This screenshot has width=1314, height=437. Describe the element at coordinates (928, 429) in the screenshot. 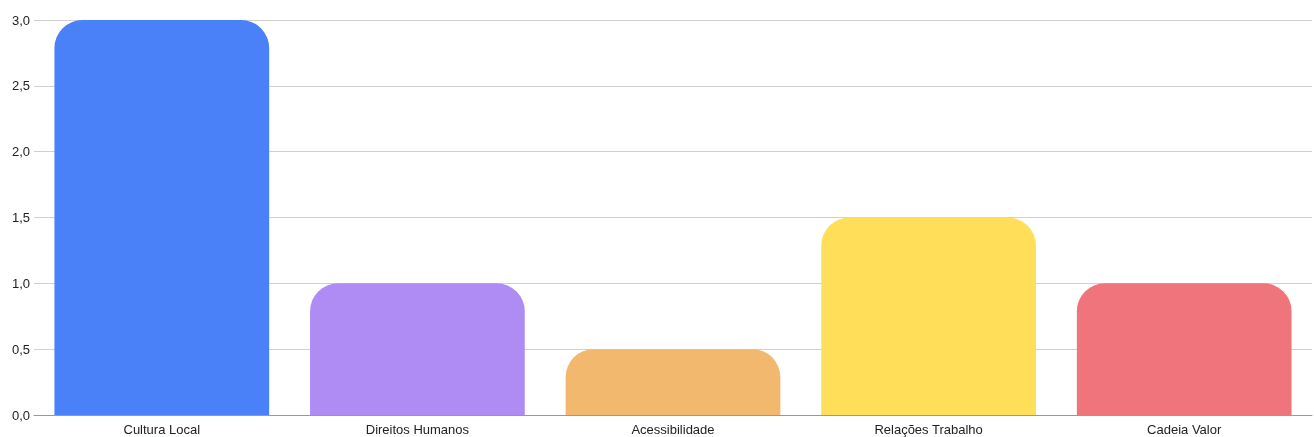

I see `x-tick-label: Relações Trabalho` at that location.